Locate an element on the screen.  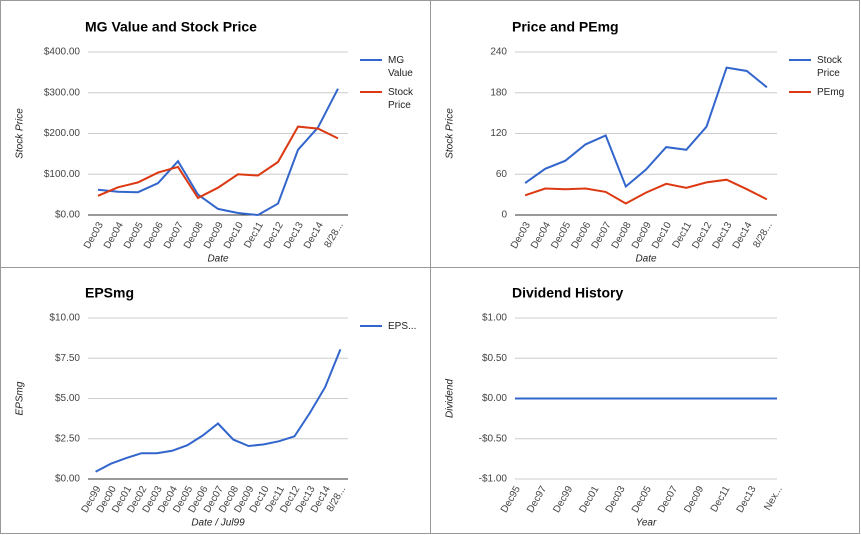
y-tick-label: $200.00 is located at coordinates (62, 133).